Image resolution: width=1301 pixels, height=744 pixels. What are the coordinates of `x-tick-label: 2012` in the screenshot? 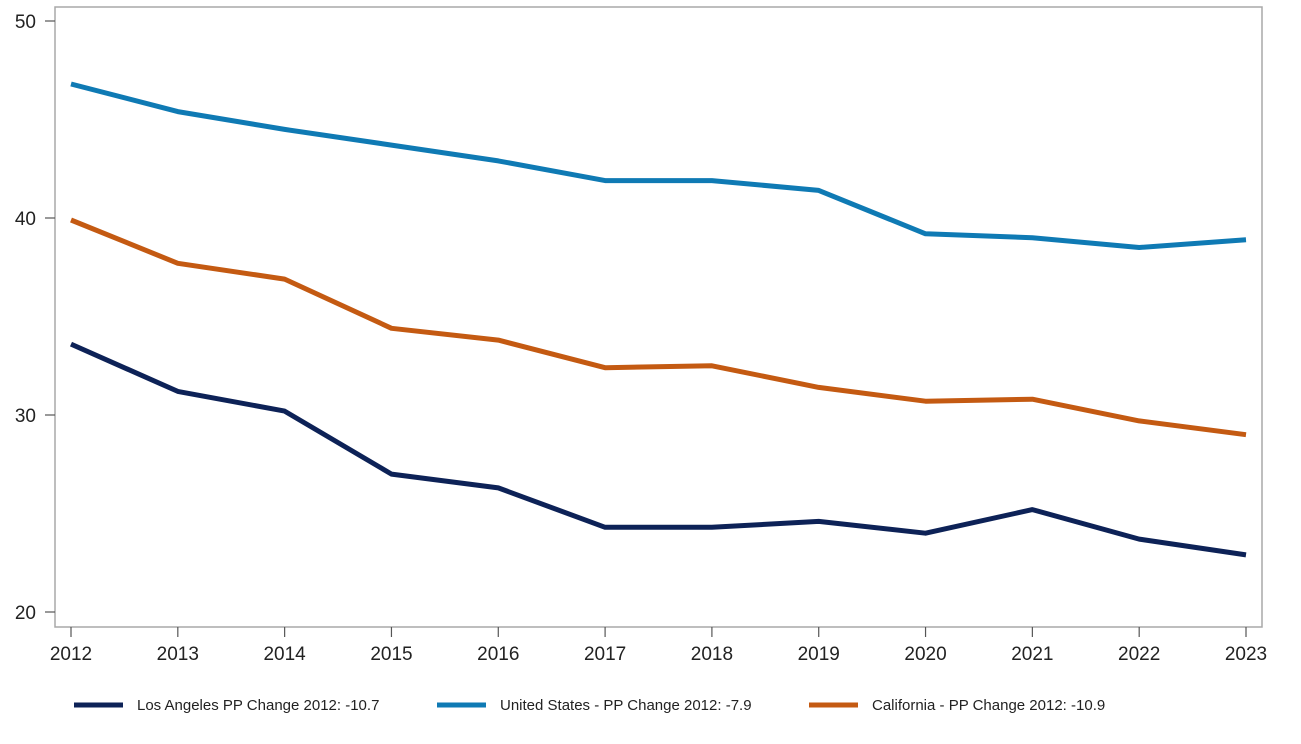 It's located at (71, 654).